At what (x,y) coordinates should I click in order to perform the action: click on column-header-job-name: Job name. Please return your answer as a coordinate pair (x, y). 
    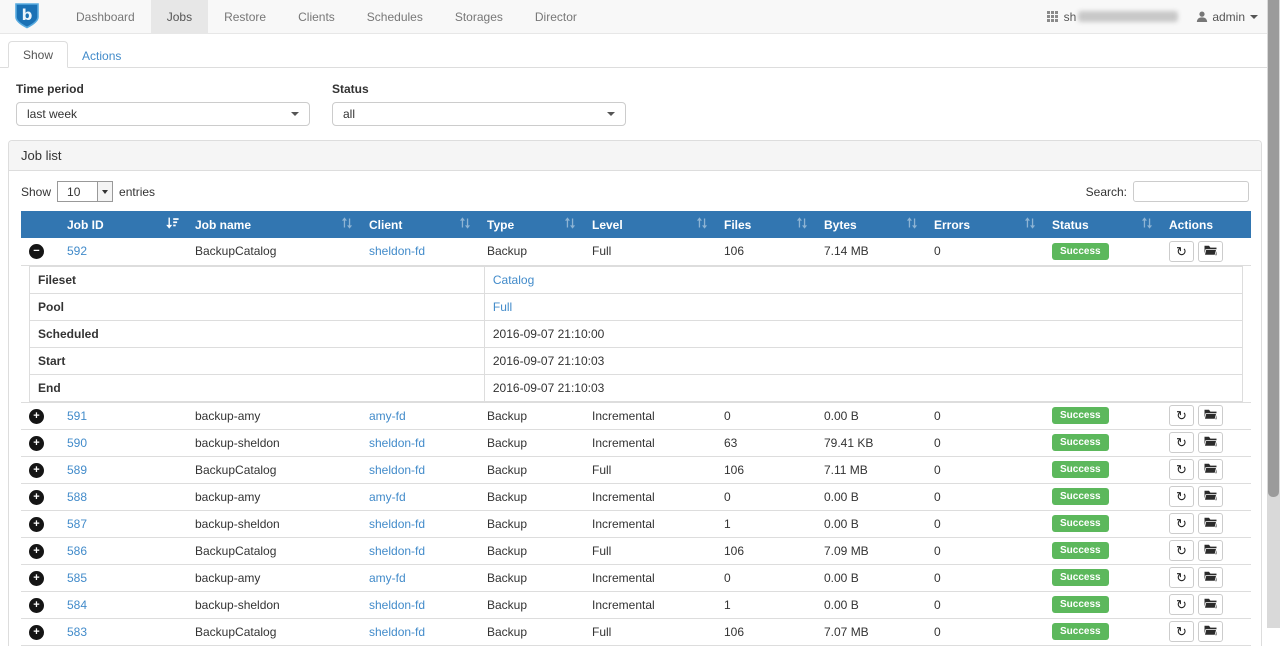
    Looking at the image, I should click on (274, 224).